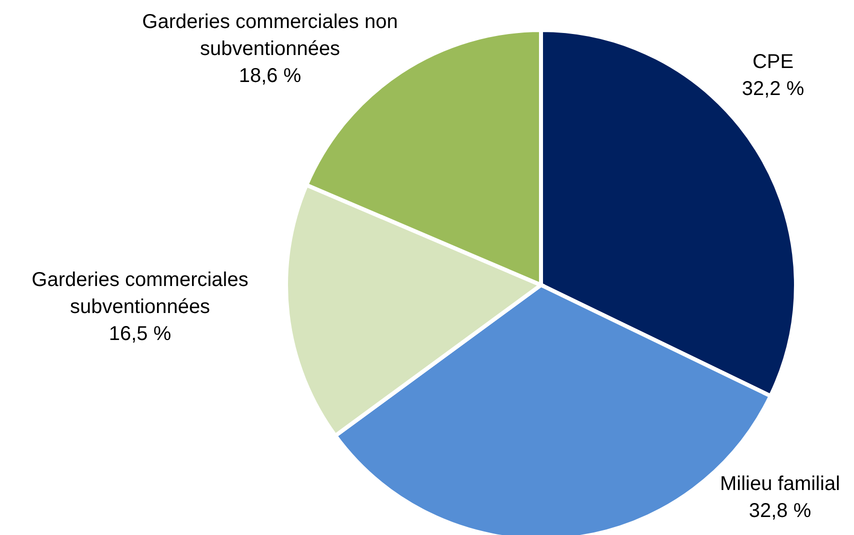  What do you see at coordinates (780, 511) in the screenshot?
I see `data-label: 32,8 %` at bounding box center [780, 511].